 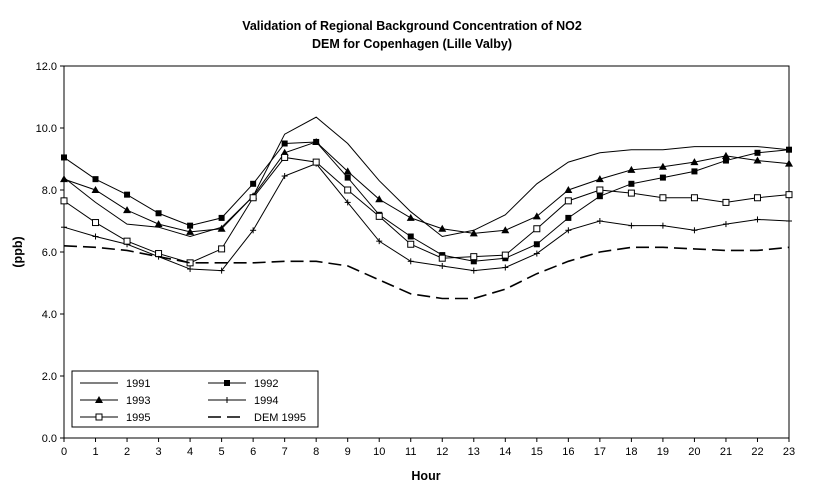 What do you see at coordinates (631, 452) in the screenshot?
I see `x-tick-label: 18` at bounding box center [631, 452].